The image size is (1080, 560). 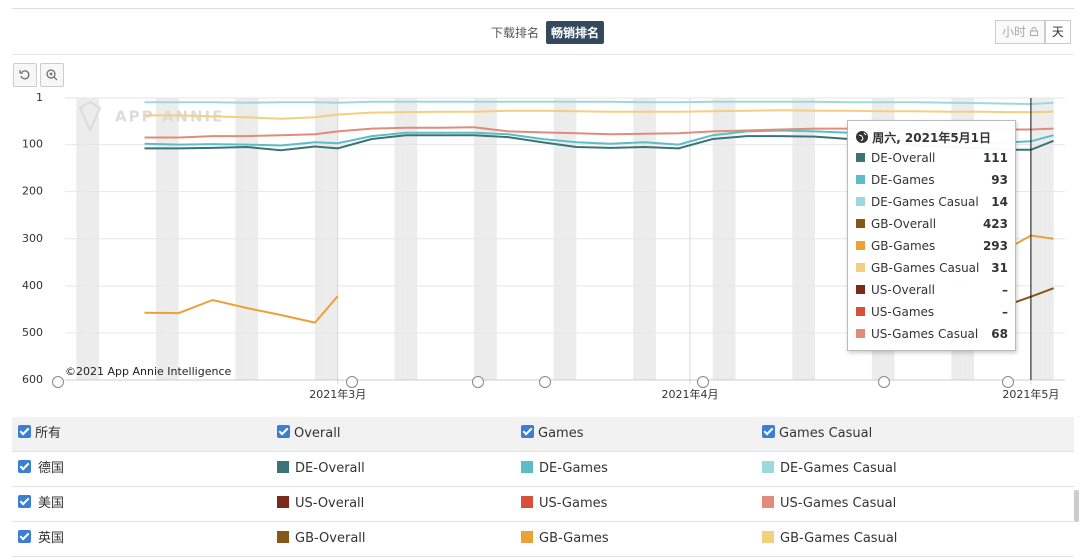 I want to click on legend-header-cell: 所有, so click(x=39, y=434).